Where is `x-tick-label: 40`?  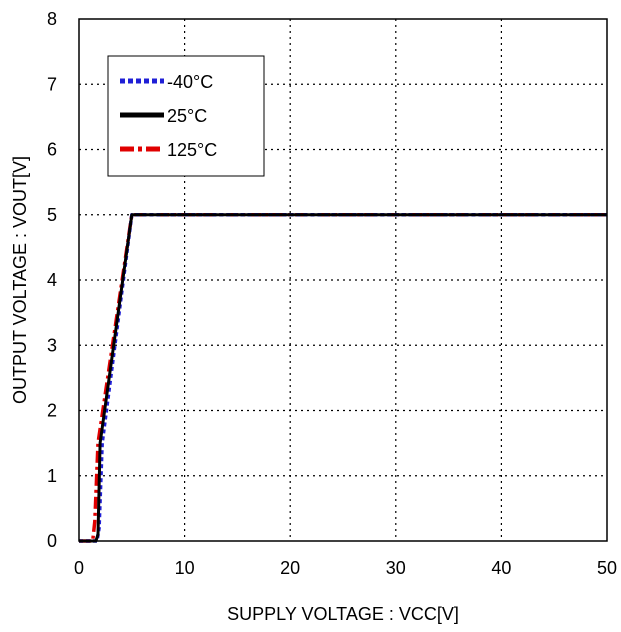
x-tick-label: 40 is located at coordinates (501, 568).